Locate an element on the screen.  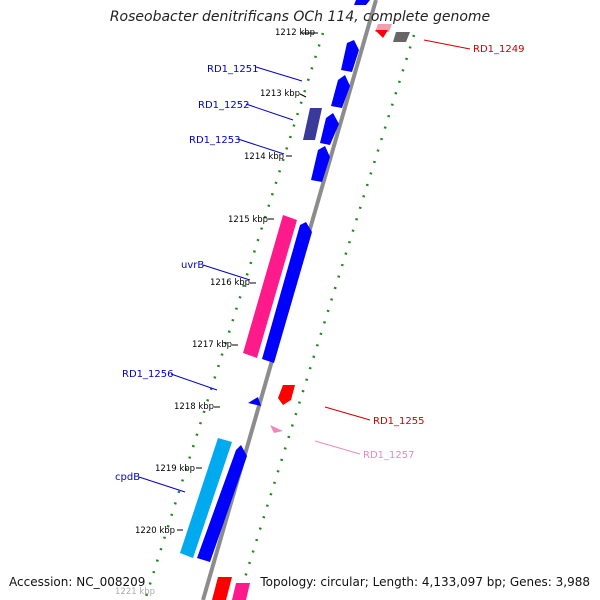
gene-label-rd1-1249: RD1_1249 is located at coordinates (498, 49).